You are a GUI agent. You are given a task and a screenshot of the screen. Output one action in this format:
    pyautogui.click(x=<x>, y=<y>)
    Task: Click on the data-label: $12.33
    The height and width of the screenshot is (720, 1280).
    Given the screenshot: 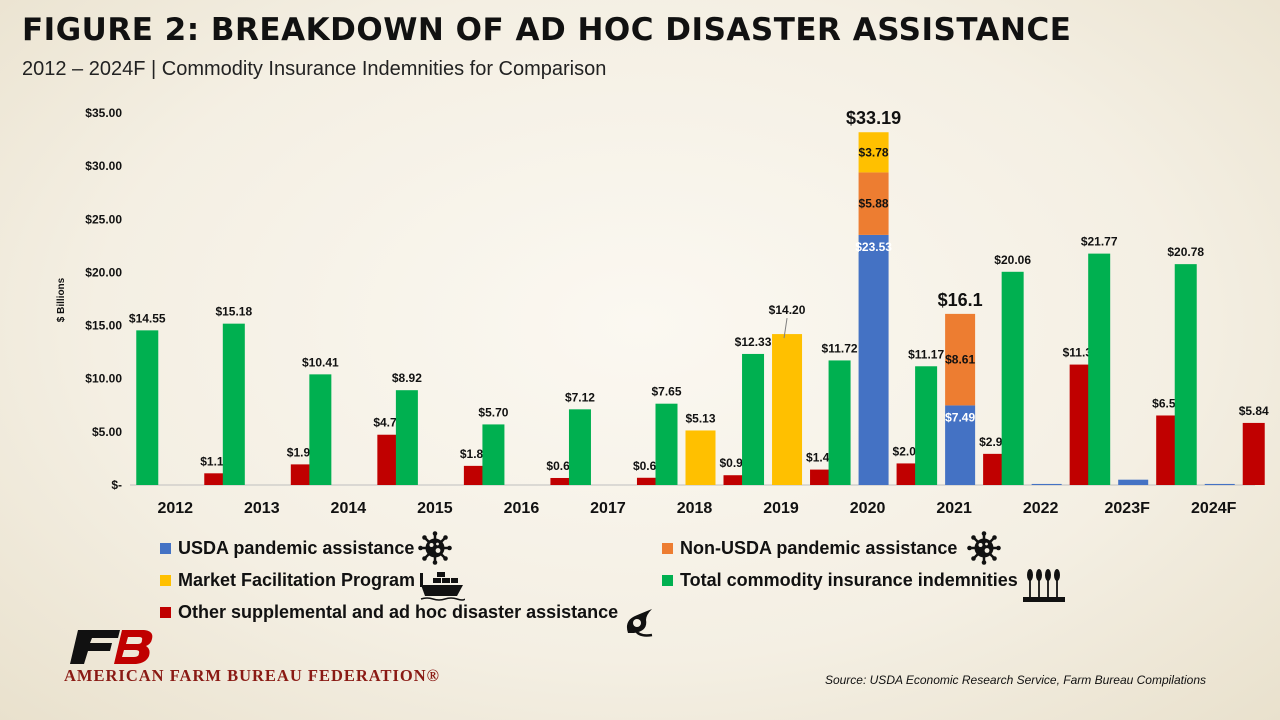 What is the action you would take?
    pyautogui.click(x=753, y=342)
    